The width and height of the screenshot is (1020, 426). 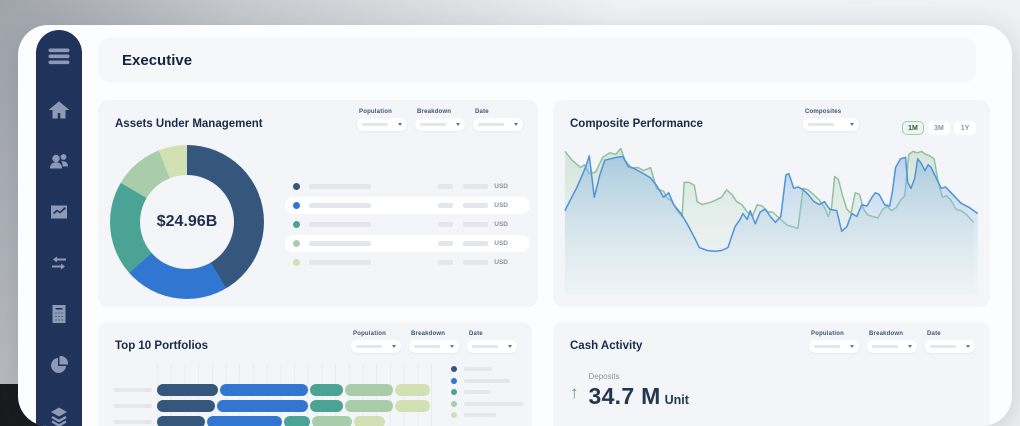 I want to click on cash-filters: Population Breakdown Date, so click(x=892, y=342).